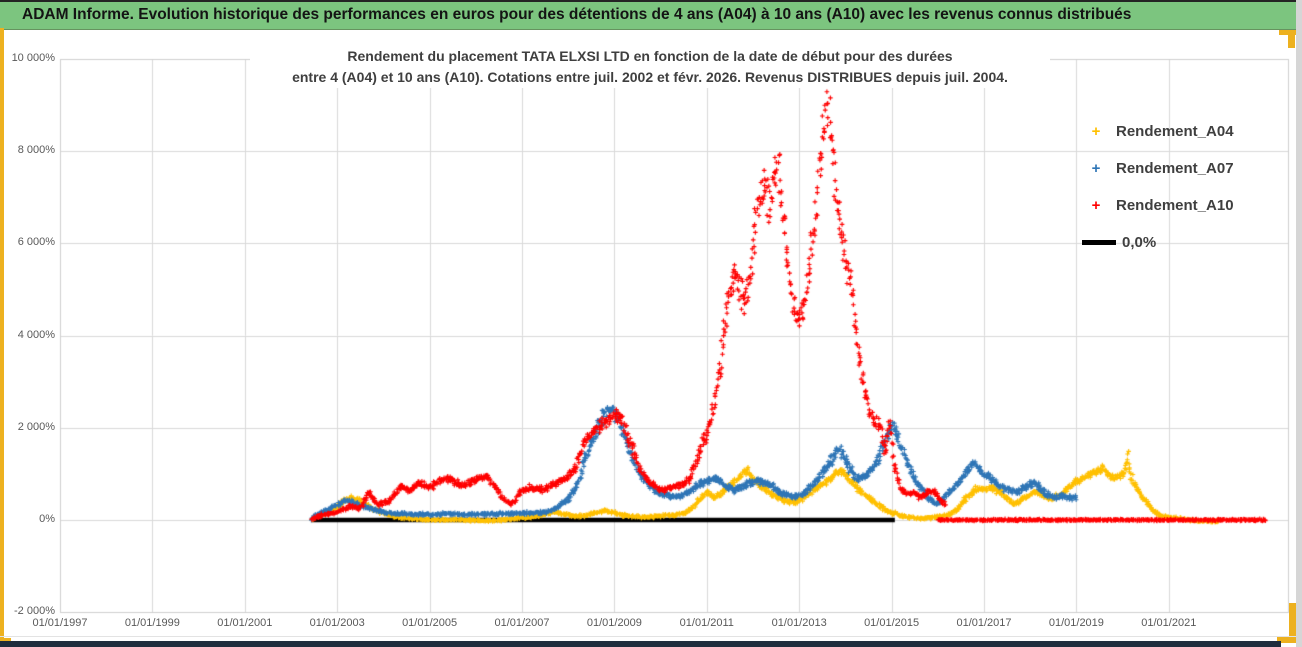  Describe the element at coordinates (1287, 640) in the screenshot. I see `sheet-border-bottom-right-h` at that location.